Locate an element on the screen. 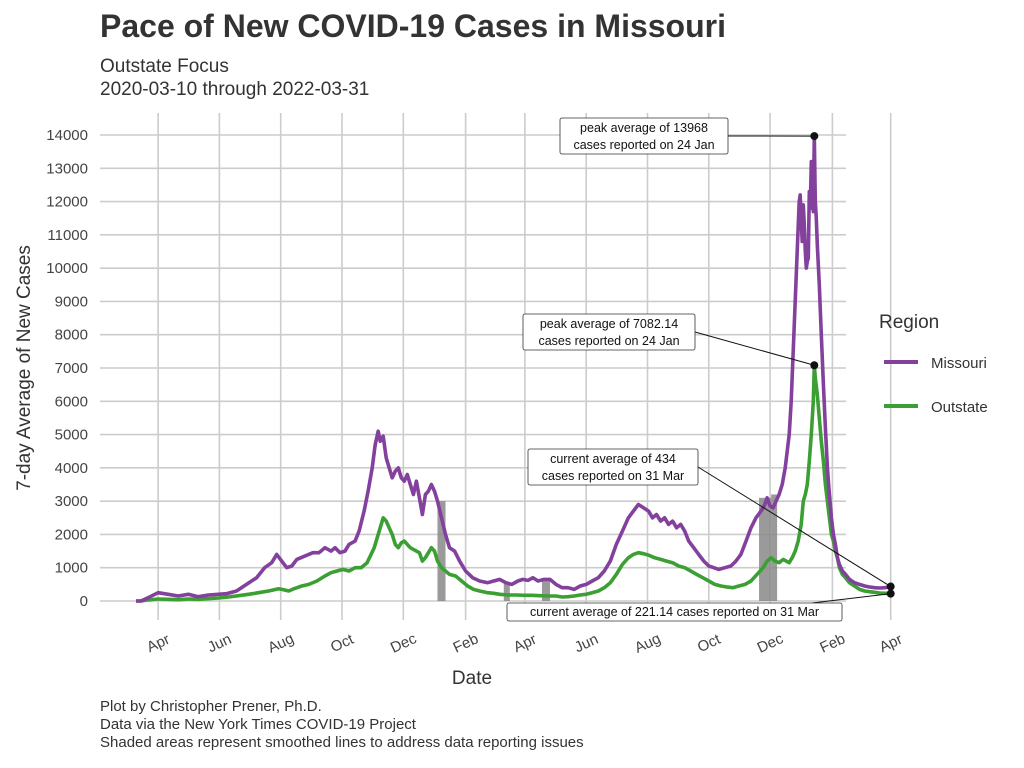 The height and width of the screenshot is (768, 1024). y-axis-label: 7-day Average of New Cases is located at coordinates (24, 368).